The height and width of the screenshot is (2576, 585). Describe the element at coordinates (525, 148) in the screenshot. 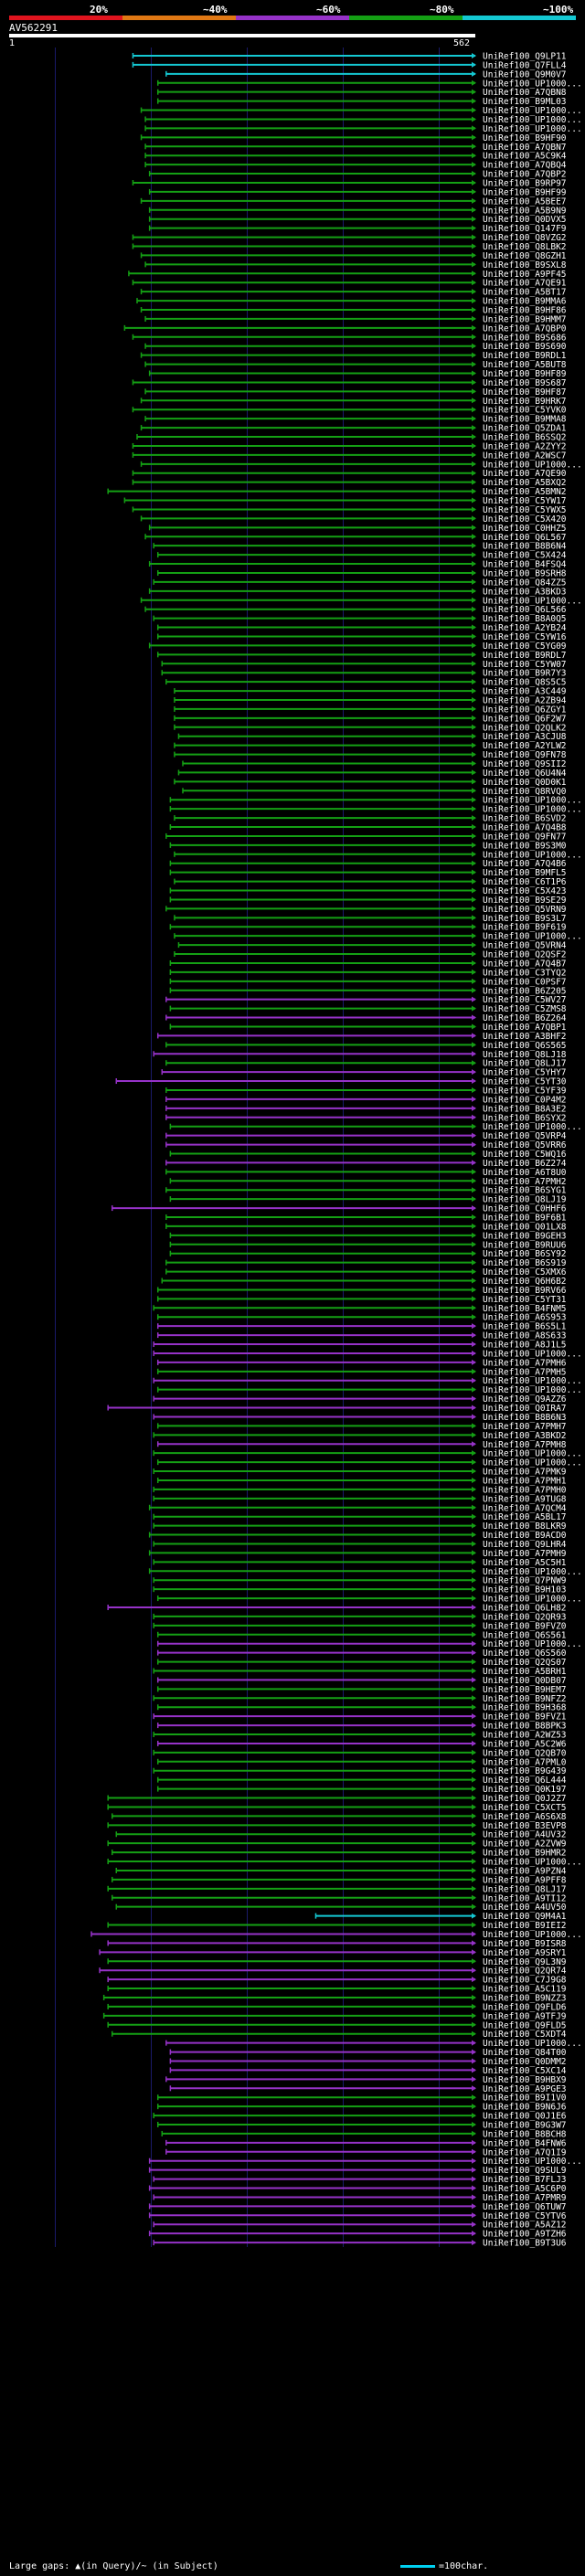

I see `hit-label: UniRef100_A7QBN7` at that location.